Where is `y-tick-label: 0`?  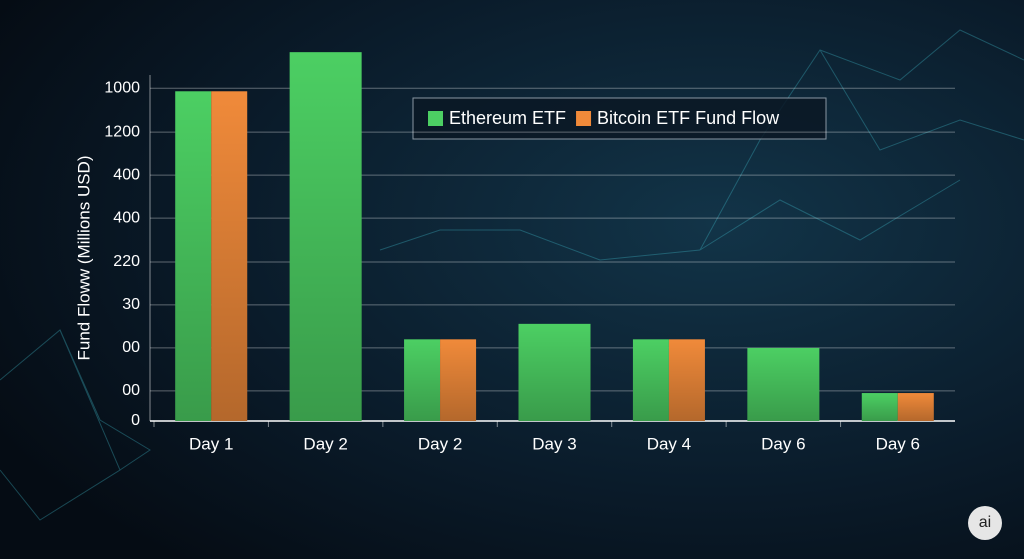
y-tick-label: 0 is located at coordinates (135, 420).